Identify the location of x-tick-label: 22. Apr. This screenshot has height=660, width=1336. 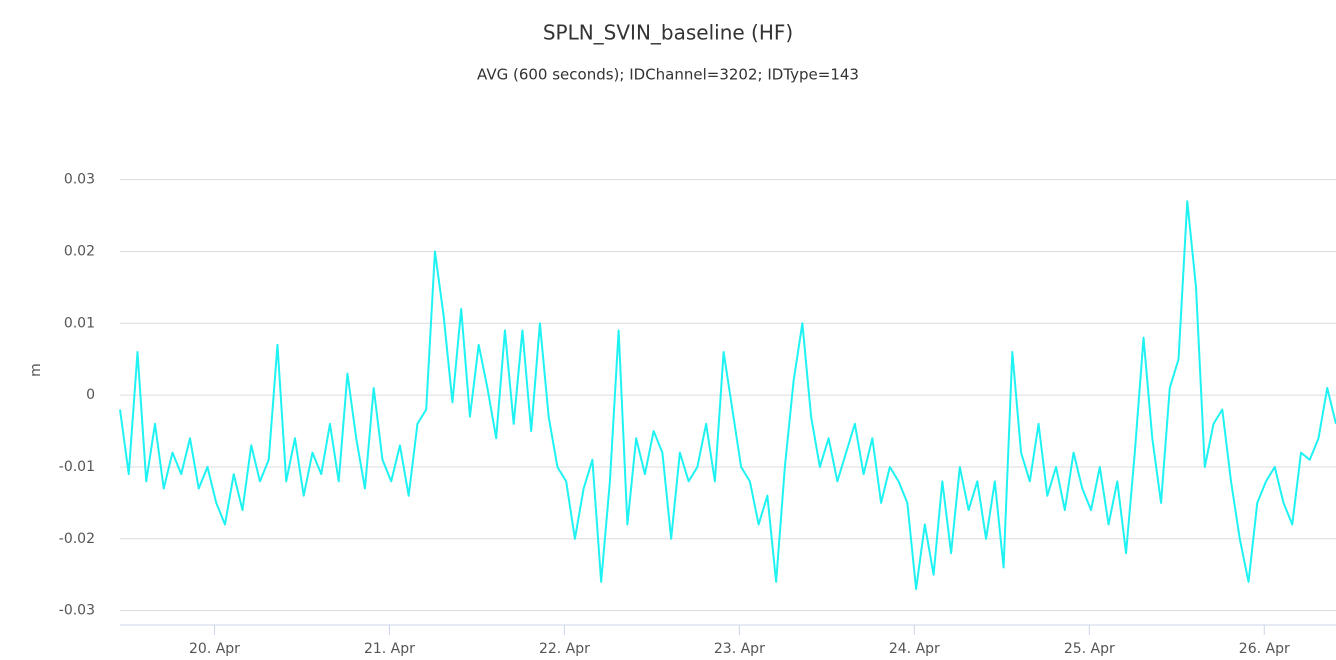
(564, 649).